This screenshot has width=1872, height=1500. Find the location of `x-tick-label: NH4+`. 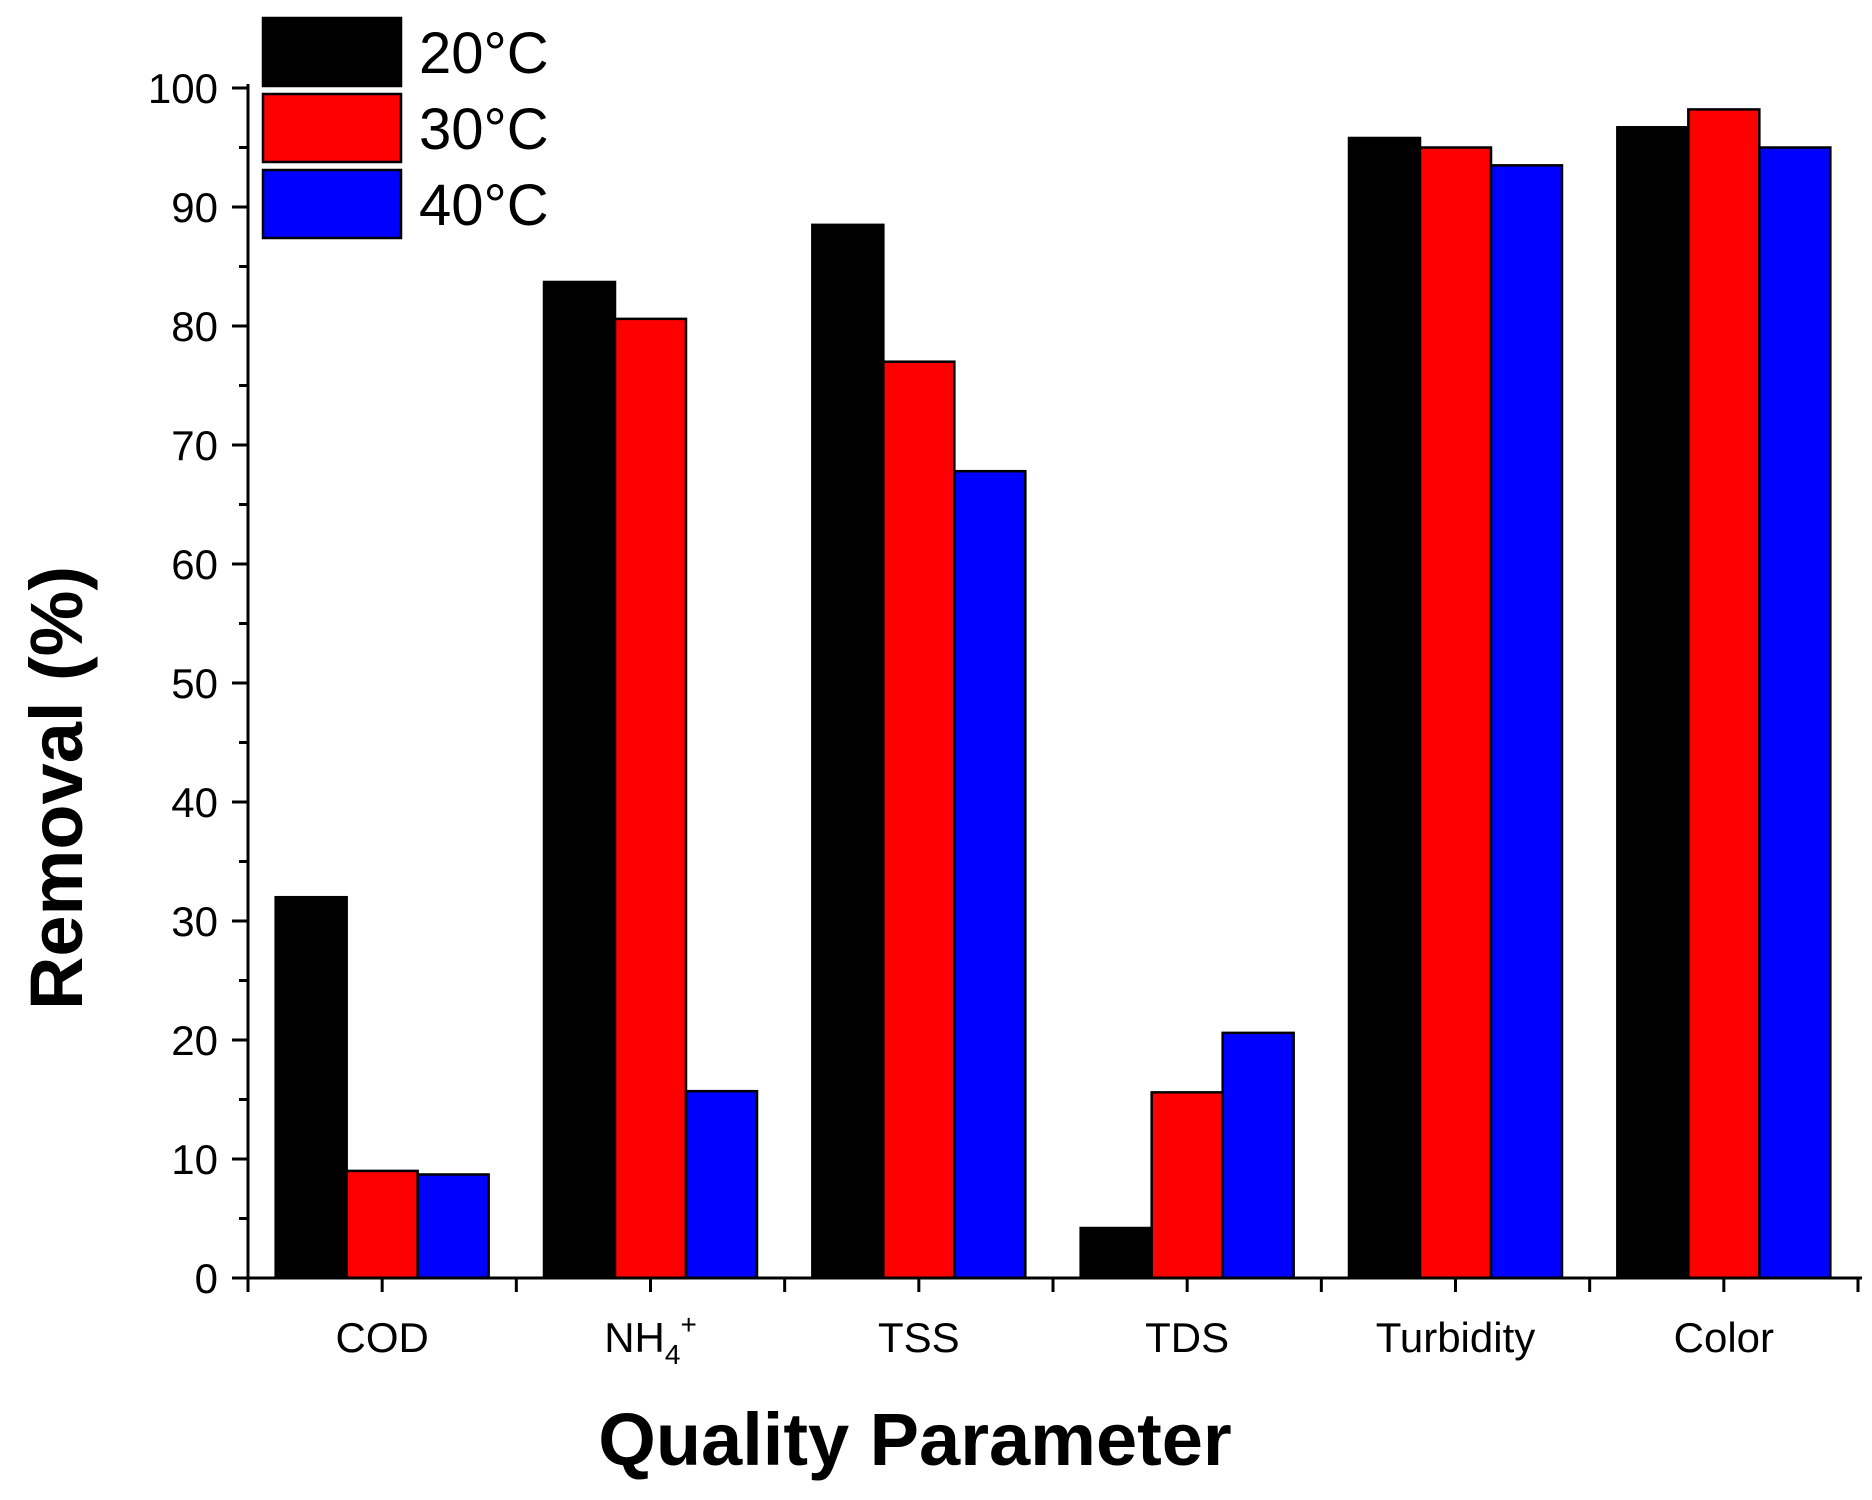

x-tick-label: NH4+ is located at coordinates (650, 1339).